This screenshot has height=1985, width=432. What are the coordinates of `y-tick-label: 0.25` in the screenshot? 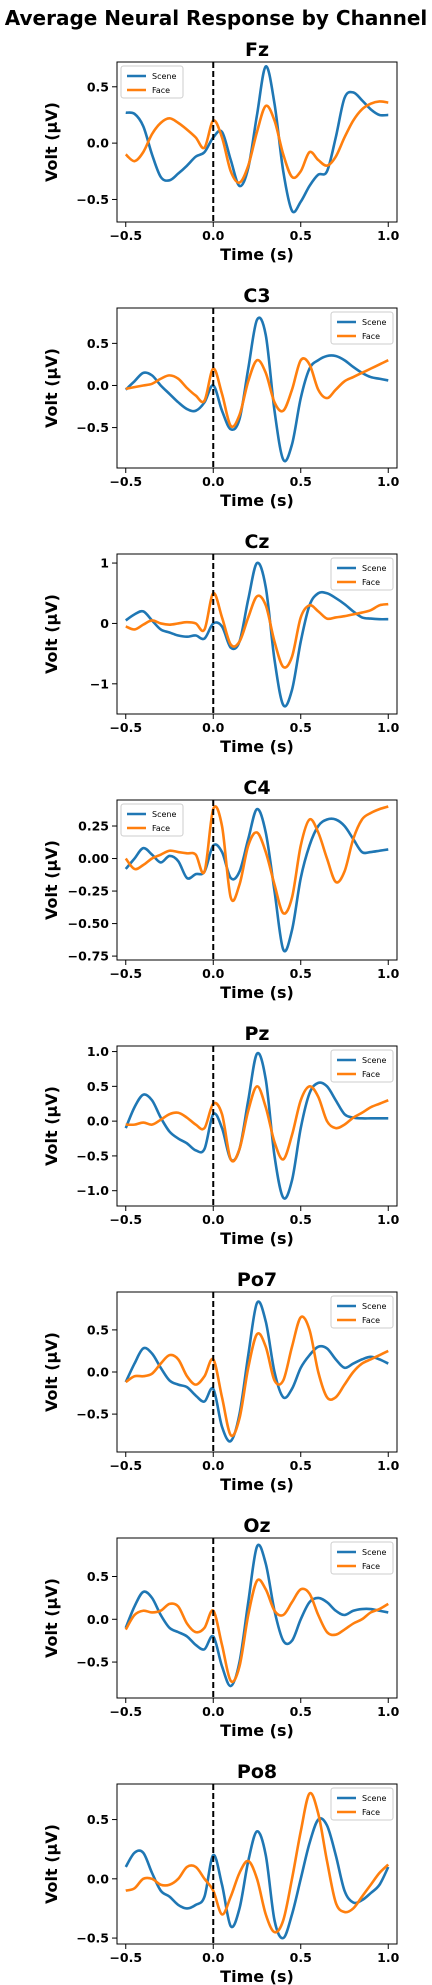 It's located at (93, 826).